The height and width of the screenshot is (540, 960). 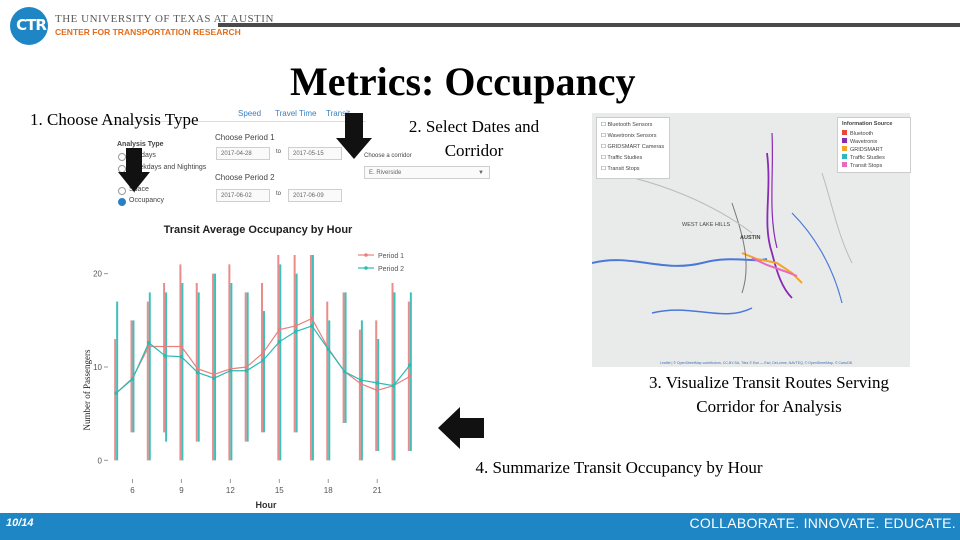 What do you see at coordinates (148, 32) in the screenshot?
I see `center-name: CENTER FOR TRANSPORTATION RESEARCH` at bounding box center [148, 32].